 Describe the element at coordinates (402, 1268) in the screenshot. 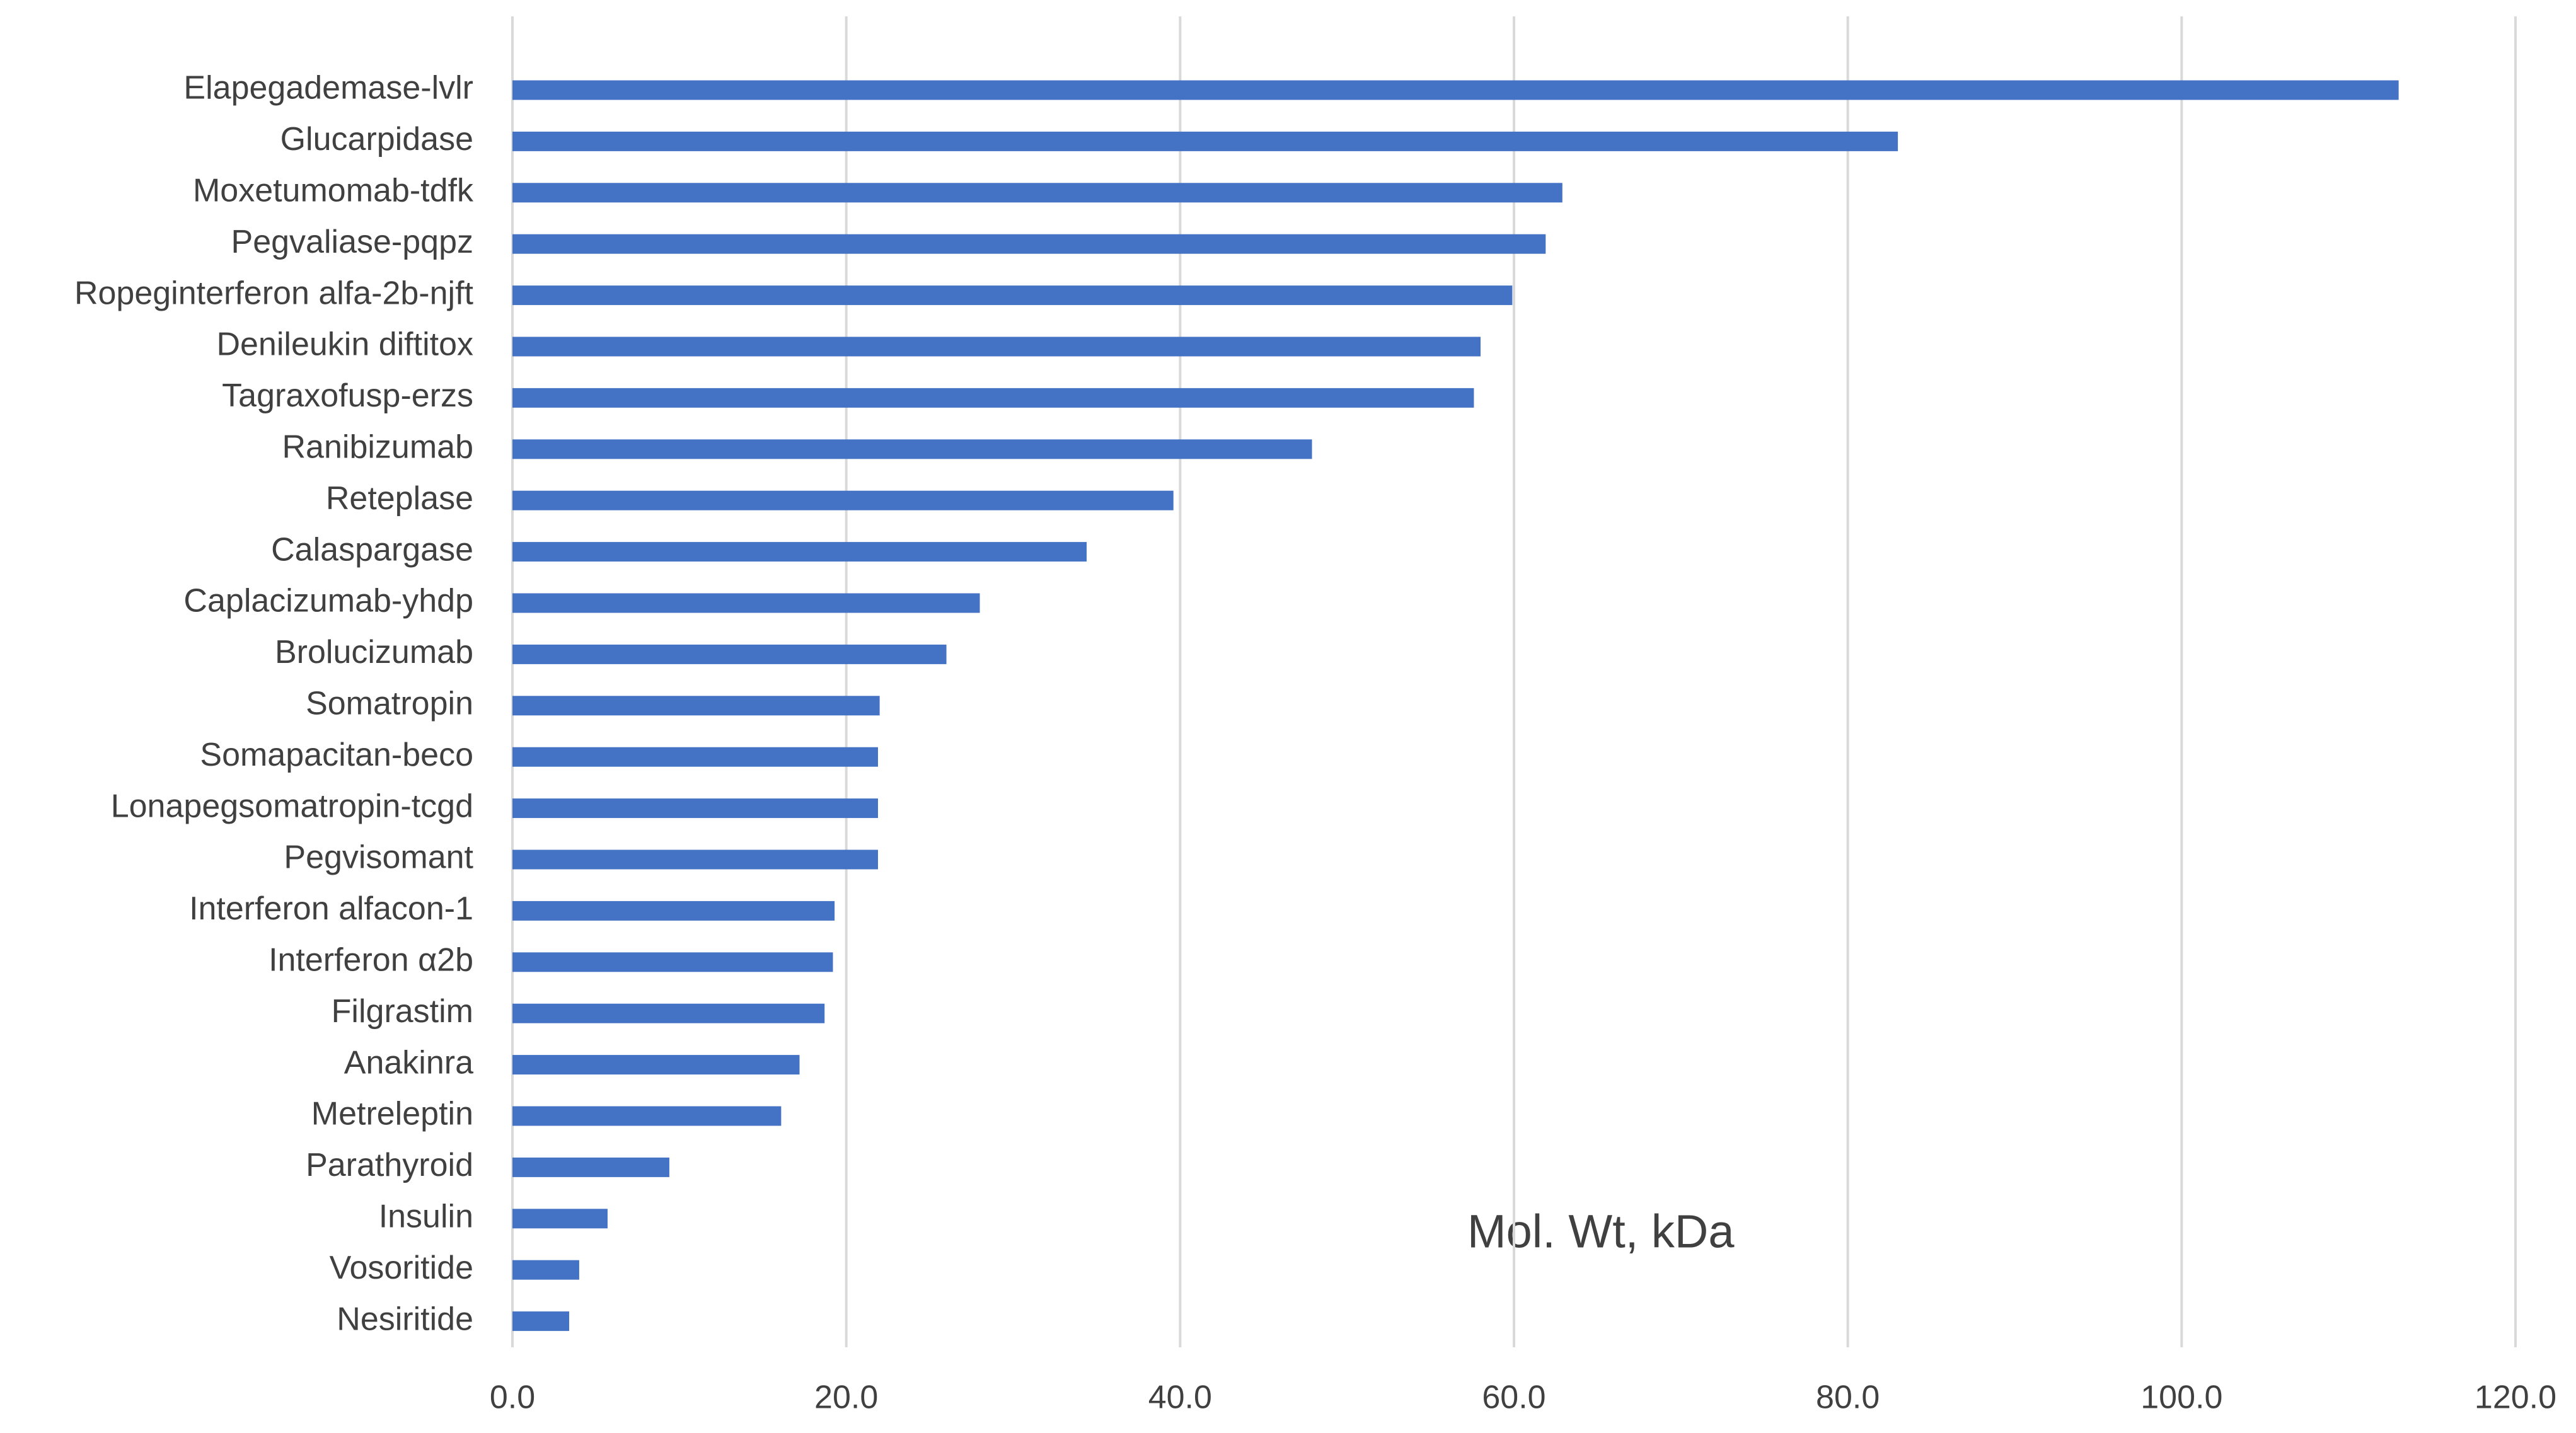

I see `y-tick-label: Vosoritide` at that location.